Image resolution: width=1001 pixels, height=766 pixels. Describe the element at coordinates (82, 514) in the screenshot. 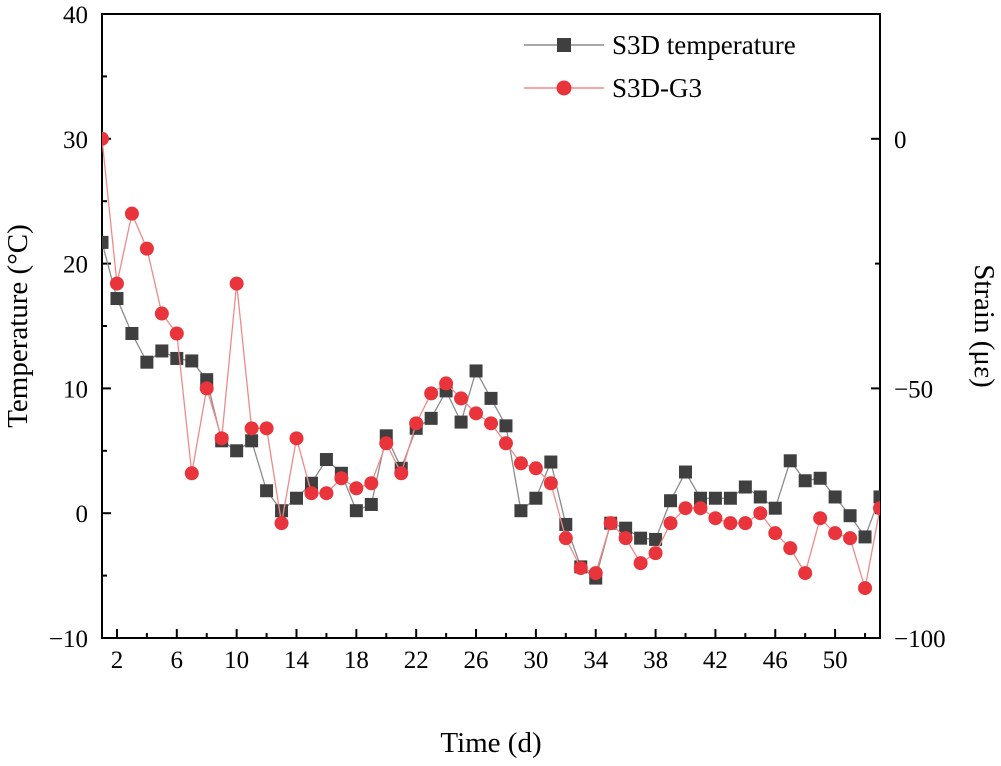

I see `y-left-tick-label: 0` at that location.